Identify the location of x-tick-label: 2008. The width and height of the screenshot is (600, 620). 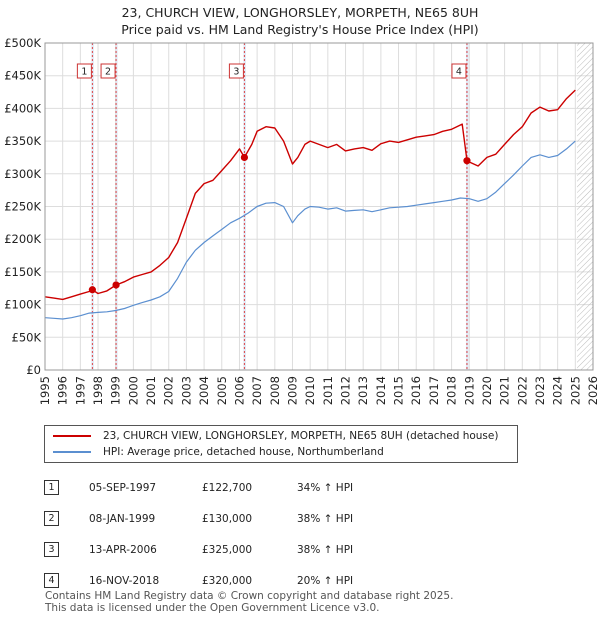
(275, 390).